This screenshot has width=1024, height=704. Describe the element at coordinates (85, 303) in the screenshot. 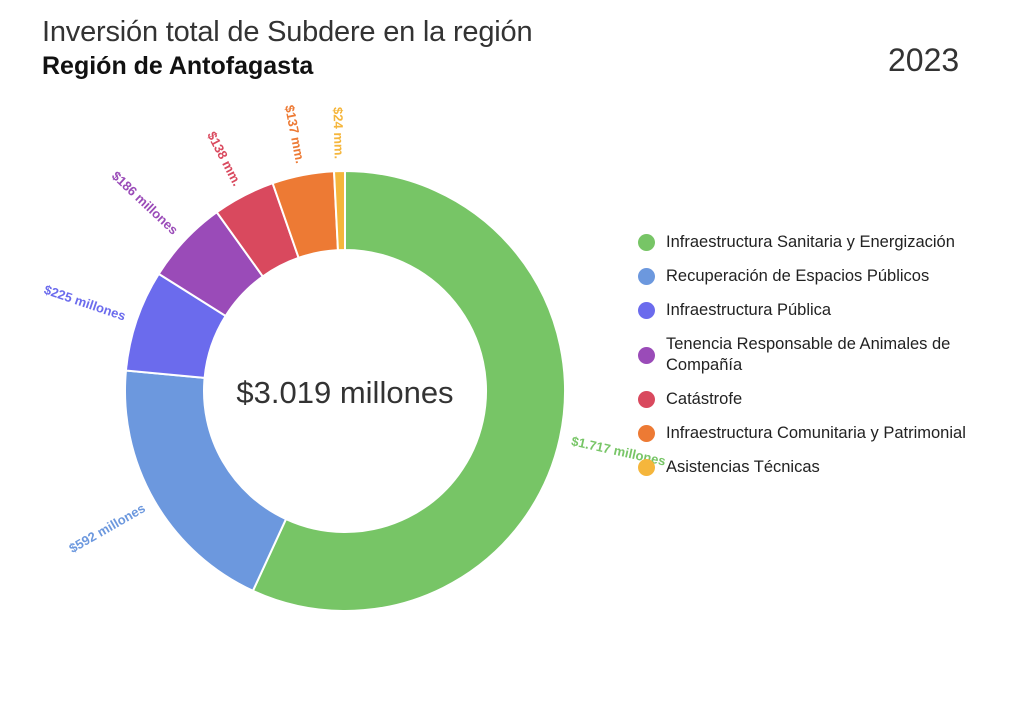

I see `data-label-infraestructura-publica: $225 millones` at that location.